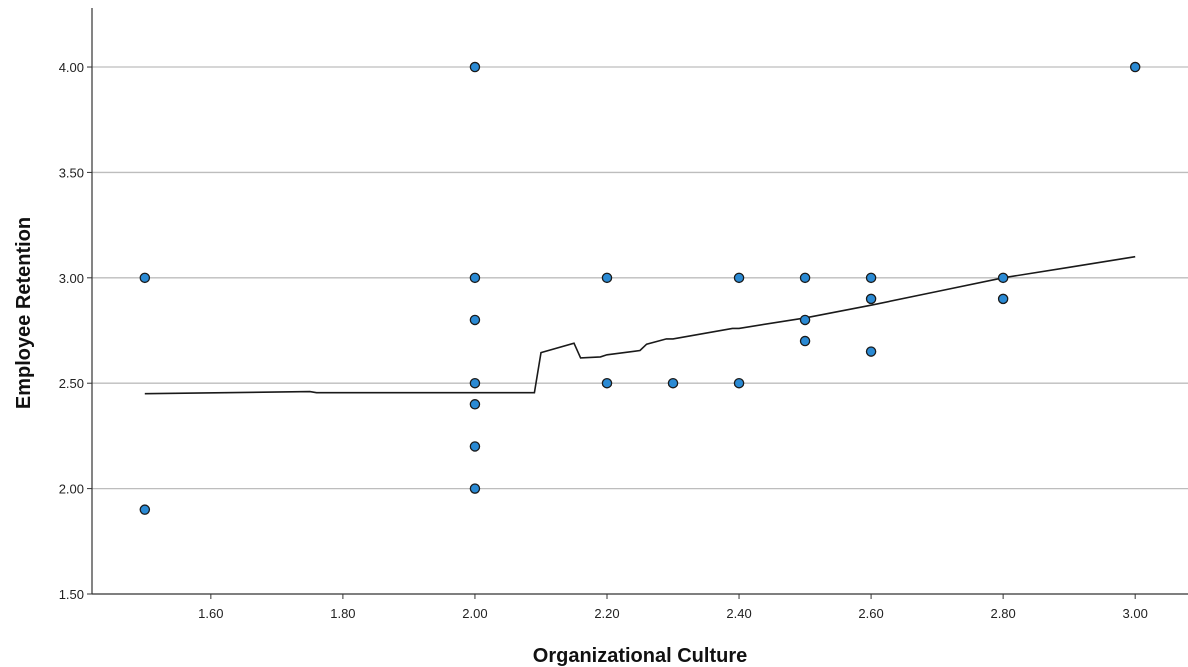  Describe the element at coordinates (640, 656) in the screenshot. I see `x-axis-title: Organizational Culture` at that location.